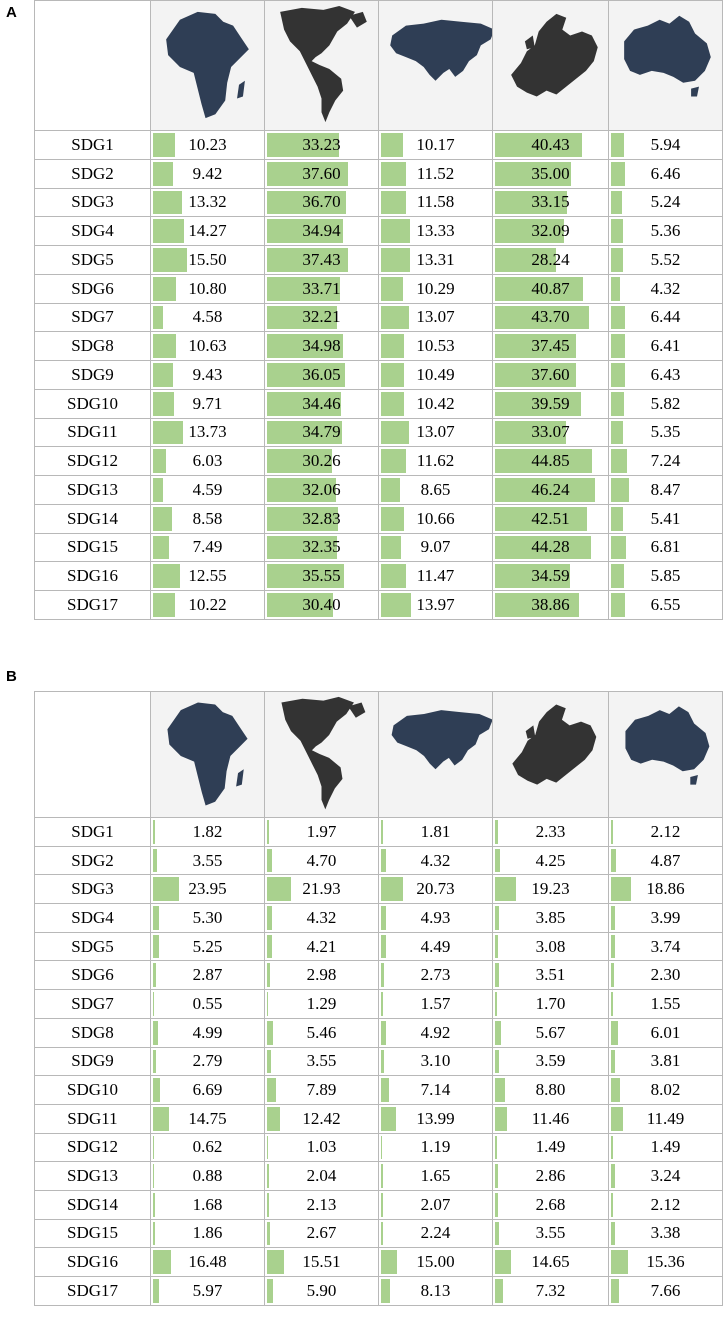 The height and width of the screenshot is (1339, 727). Describe the element at coordinates (321, 346) in the screenshot. I see `value-label: 34.98` at that location.